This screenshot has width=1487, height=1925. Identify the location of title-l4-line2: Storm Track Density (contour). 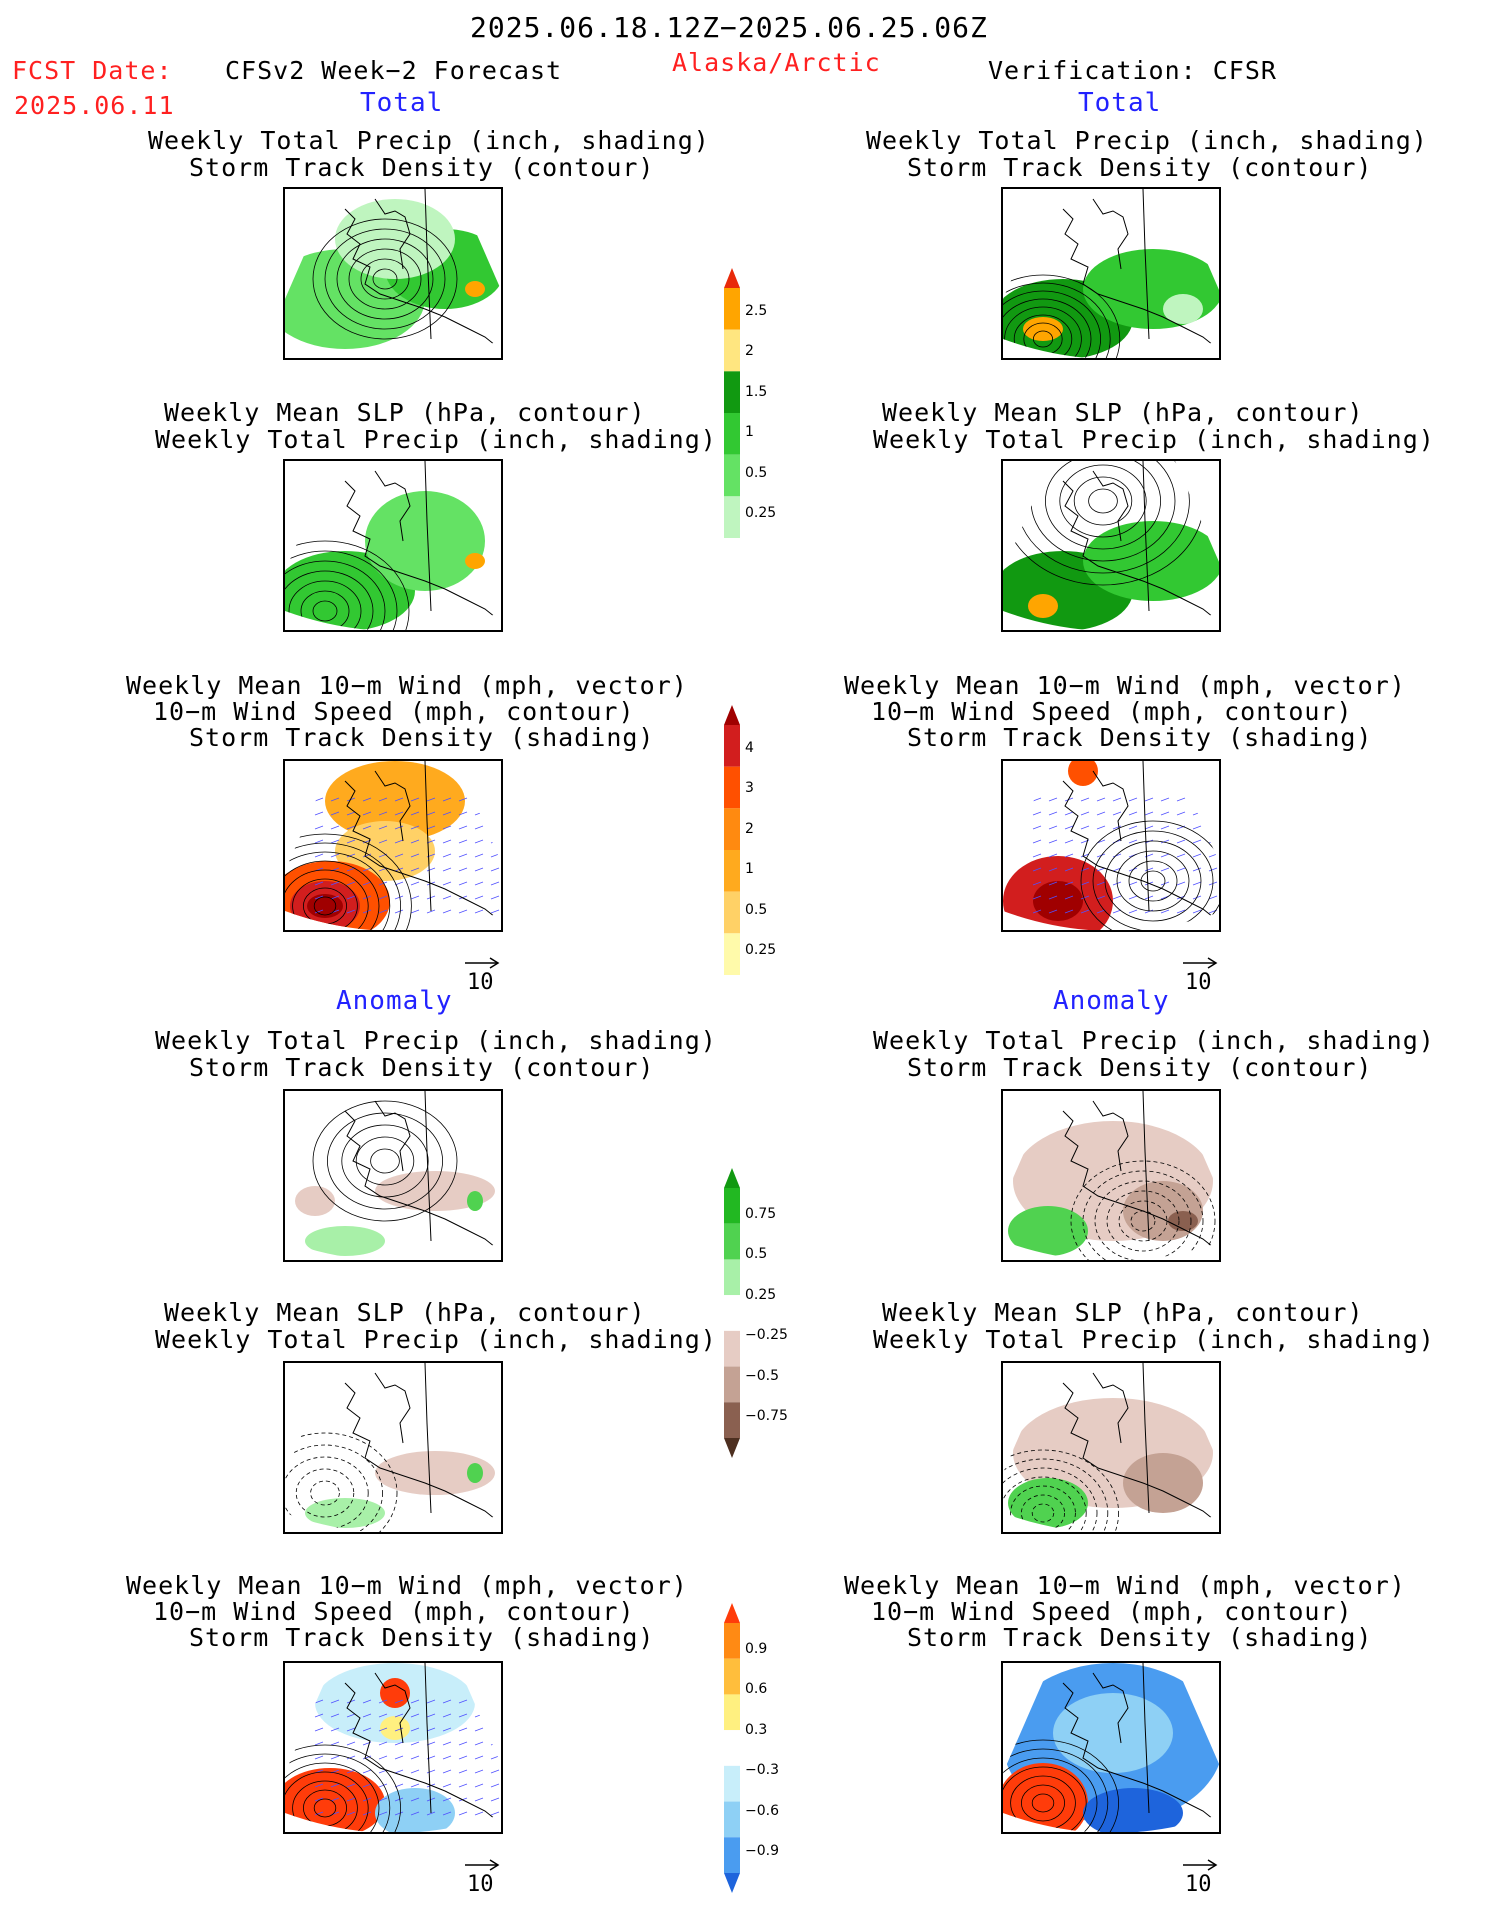
(422, 1067).